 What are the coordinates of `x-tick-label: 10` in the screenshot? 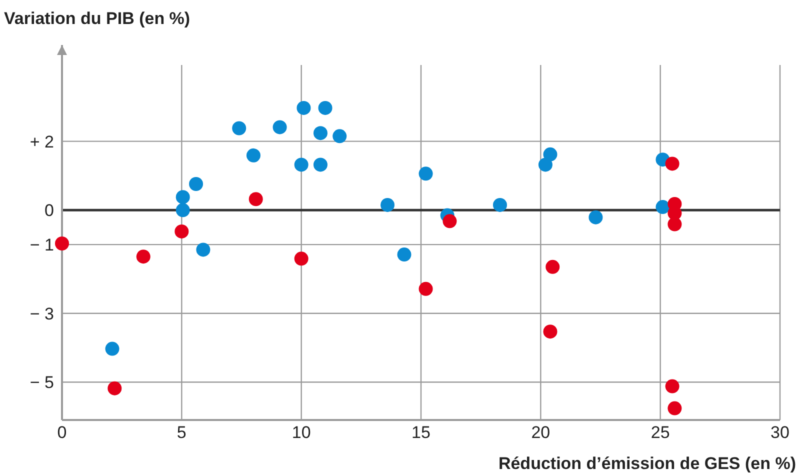 It's located at (301, 432).